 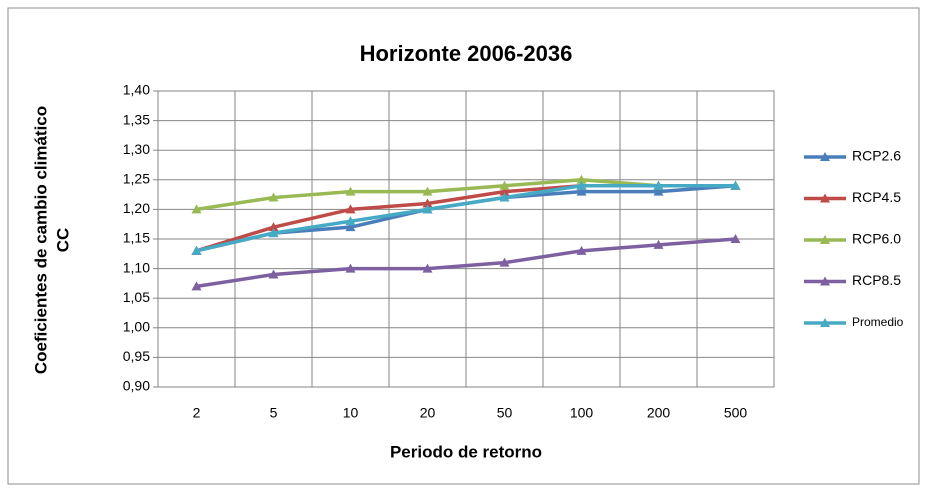 I want to click on y-tick-label: 1,35, so click(x=136, y=119).